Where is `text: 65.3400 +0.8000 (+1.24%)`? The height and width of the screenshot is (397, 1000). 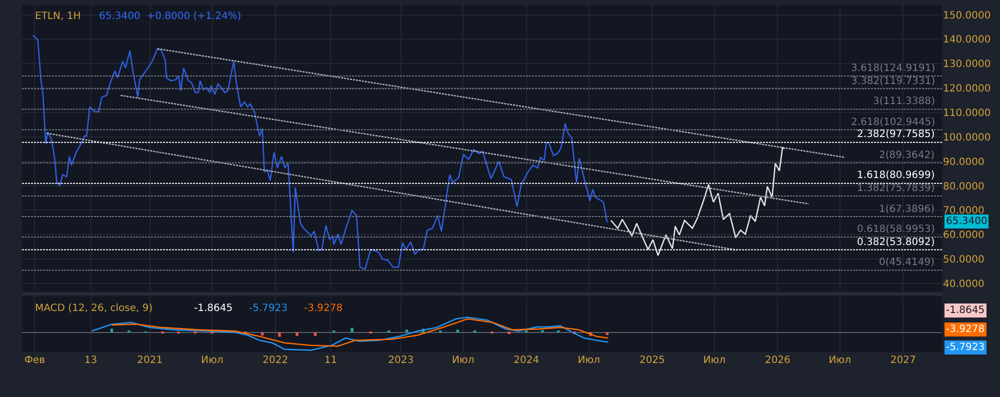 text: 65.3400 +0.8000 (+1.24%) is located at coordinates (170, 16).